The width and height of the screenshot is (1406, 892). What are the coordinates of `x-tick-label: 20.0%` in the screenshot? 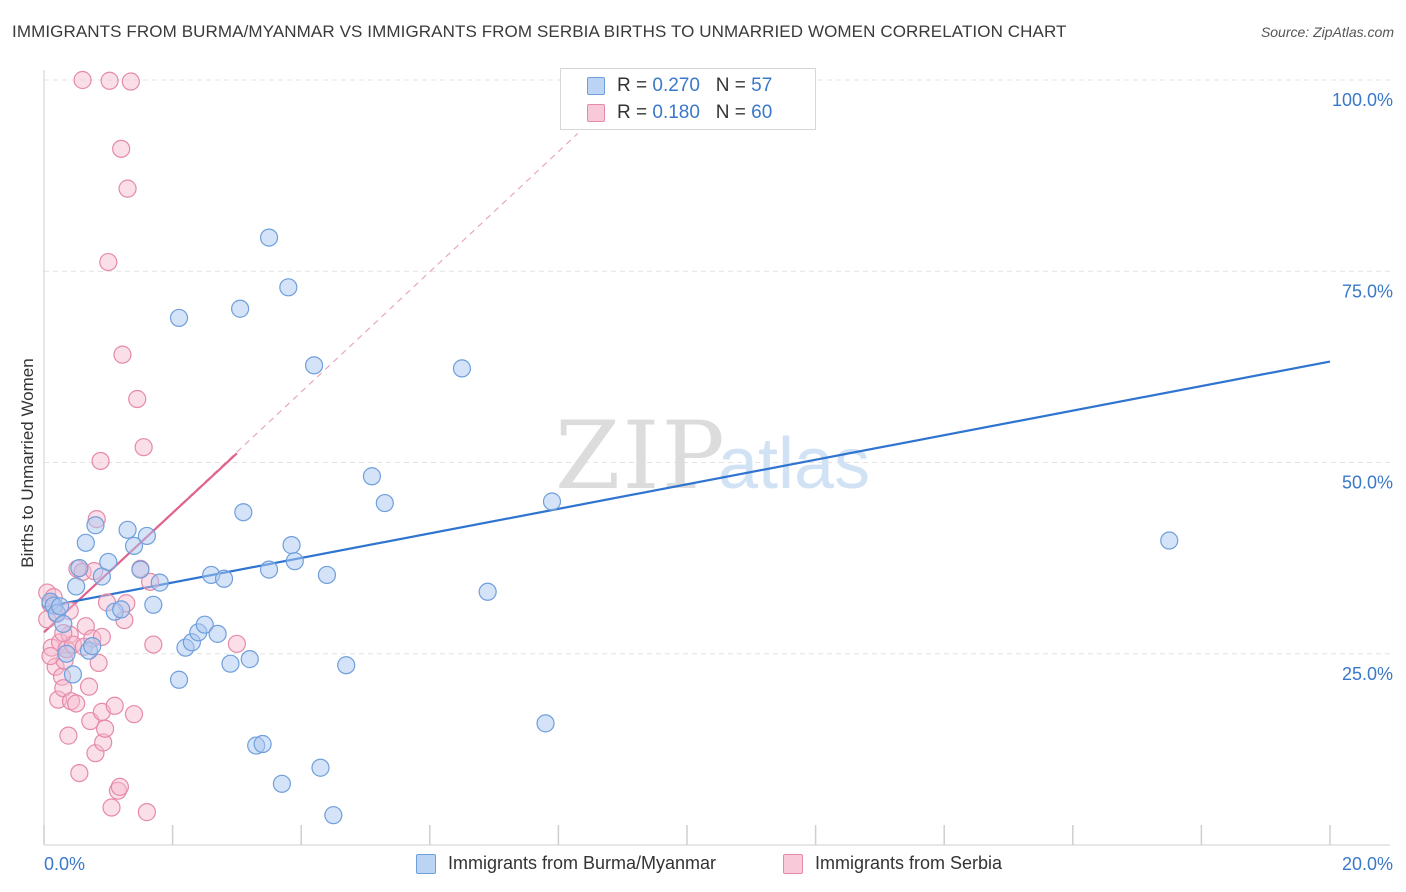 It's located at (1367, 864).